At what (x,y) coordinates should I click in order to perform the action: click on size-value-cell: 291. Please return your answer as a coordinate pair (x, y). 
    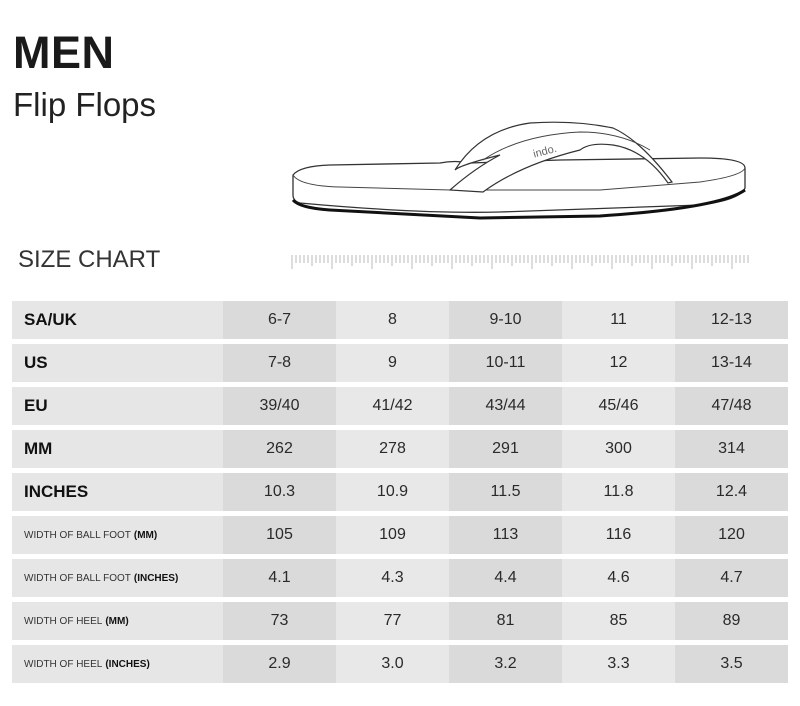
    Looking at the image, I should click on (505, 449).